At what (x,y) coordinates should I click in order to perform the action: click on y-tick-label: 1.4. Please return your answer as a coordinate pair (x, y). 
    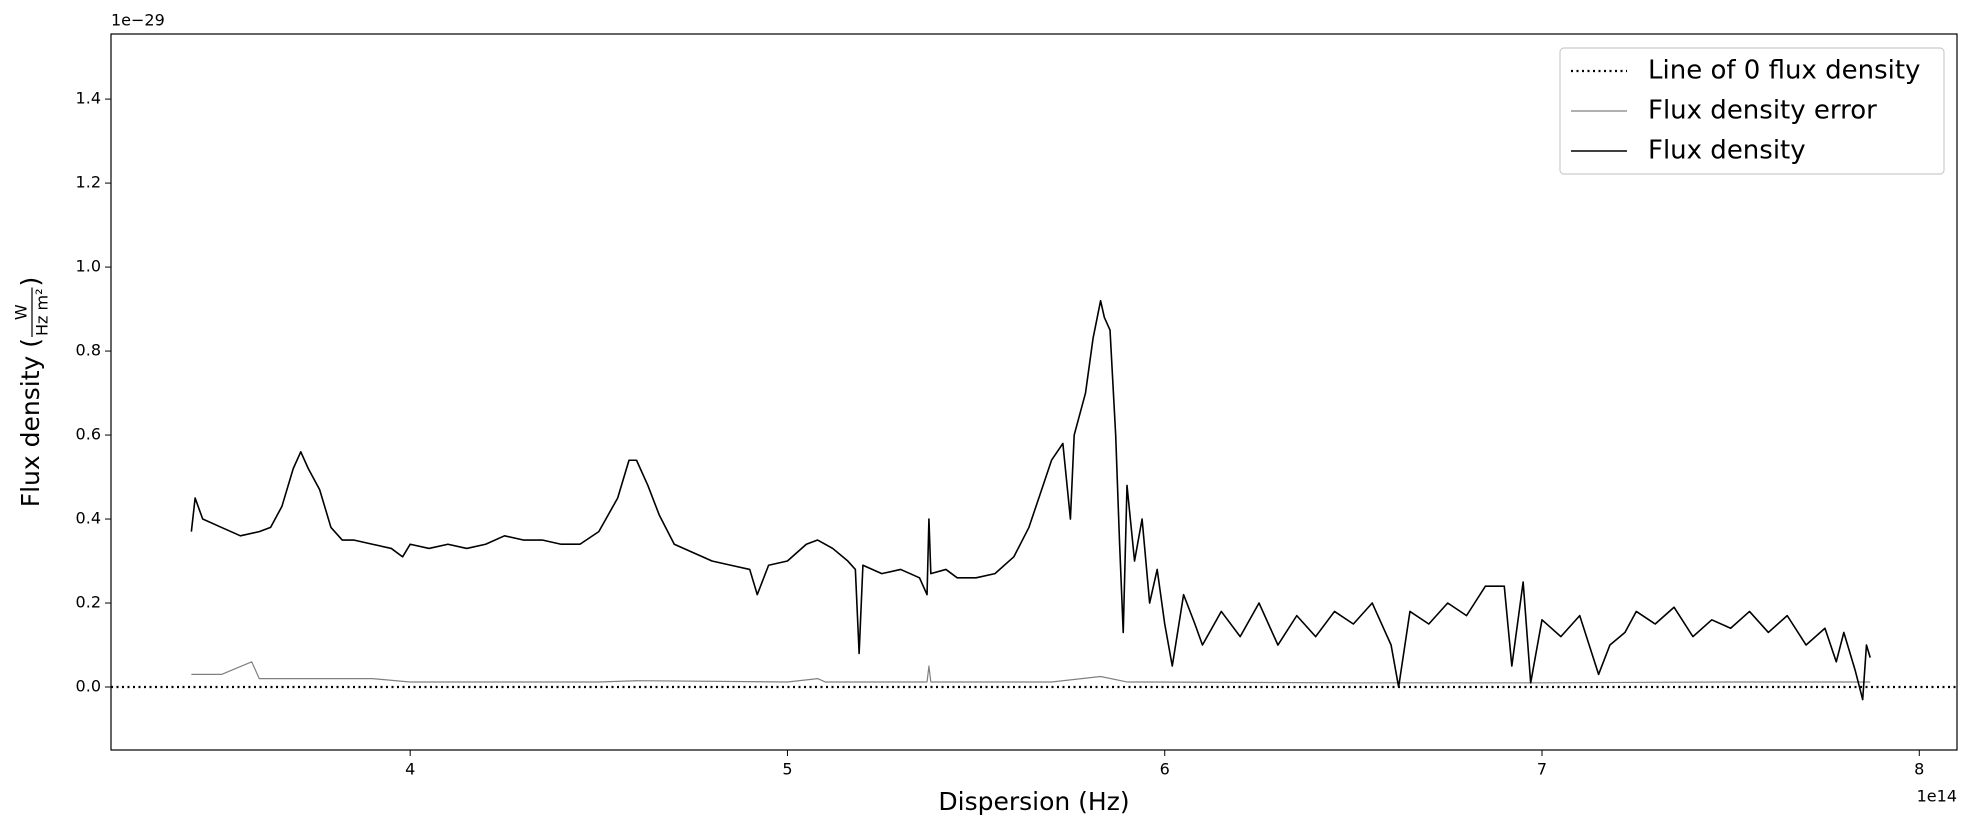
    Looking at the image, I should click on (88, 98).